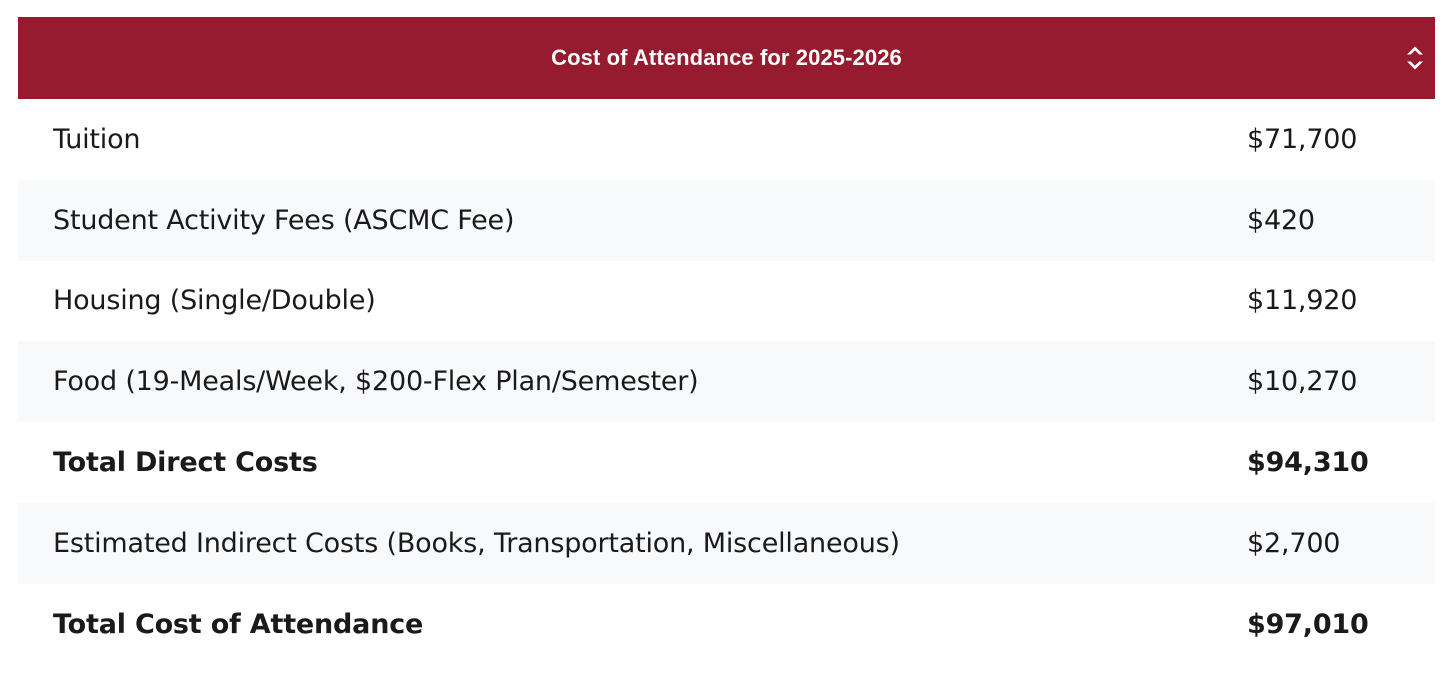 The height and width of the screenshot is (674, 1456). I want to click on row-label: Total Direct Costs, so click(185, 463).